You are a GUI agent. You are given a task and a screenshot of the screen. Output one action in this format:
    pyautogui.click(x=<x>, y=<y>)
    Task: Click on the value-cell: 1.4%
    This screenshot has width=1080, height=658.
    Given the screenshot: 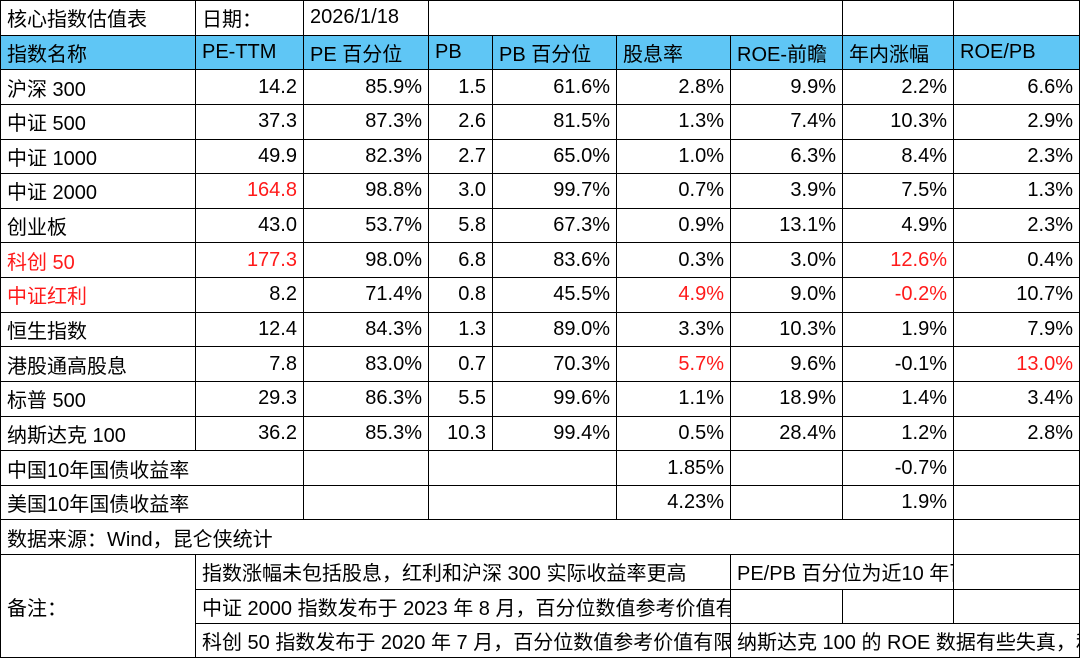 What is the action you would take?
    pyautogui.click(x=898, y=398)
    